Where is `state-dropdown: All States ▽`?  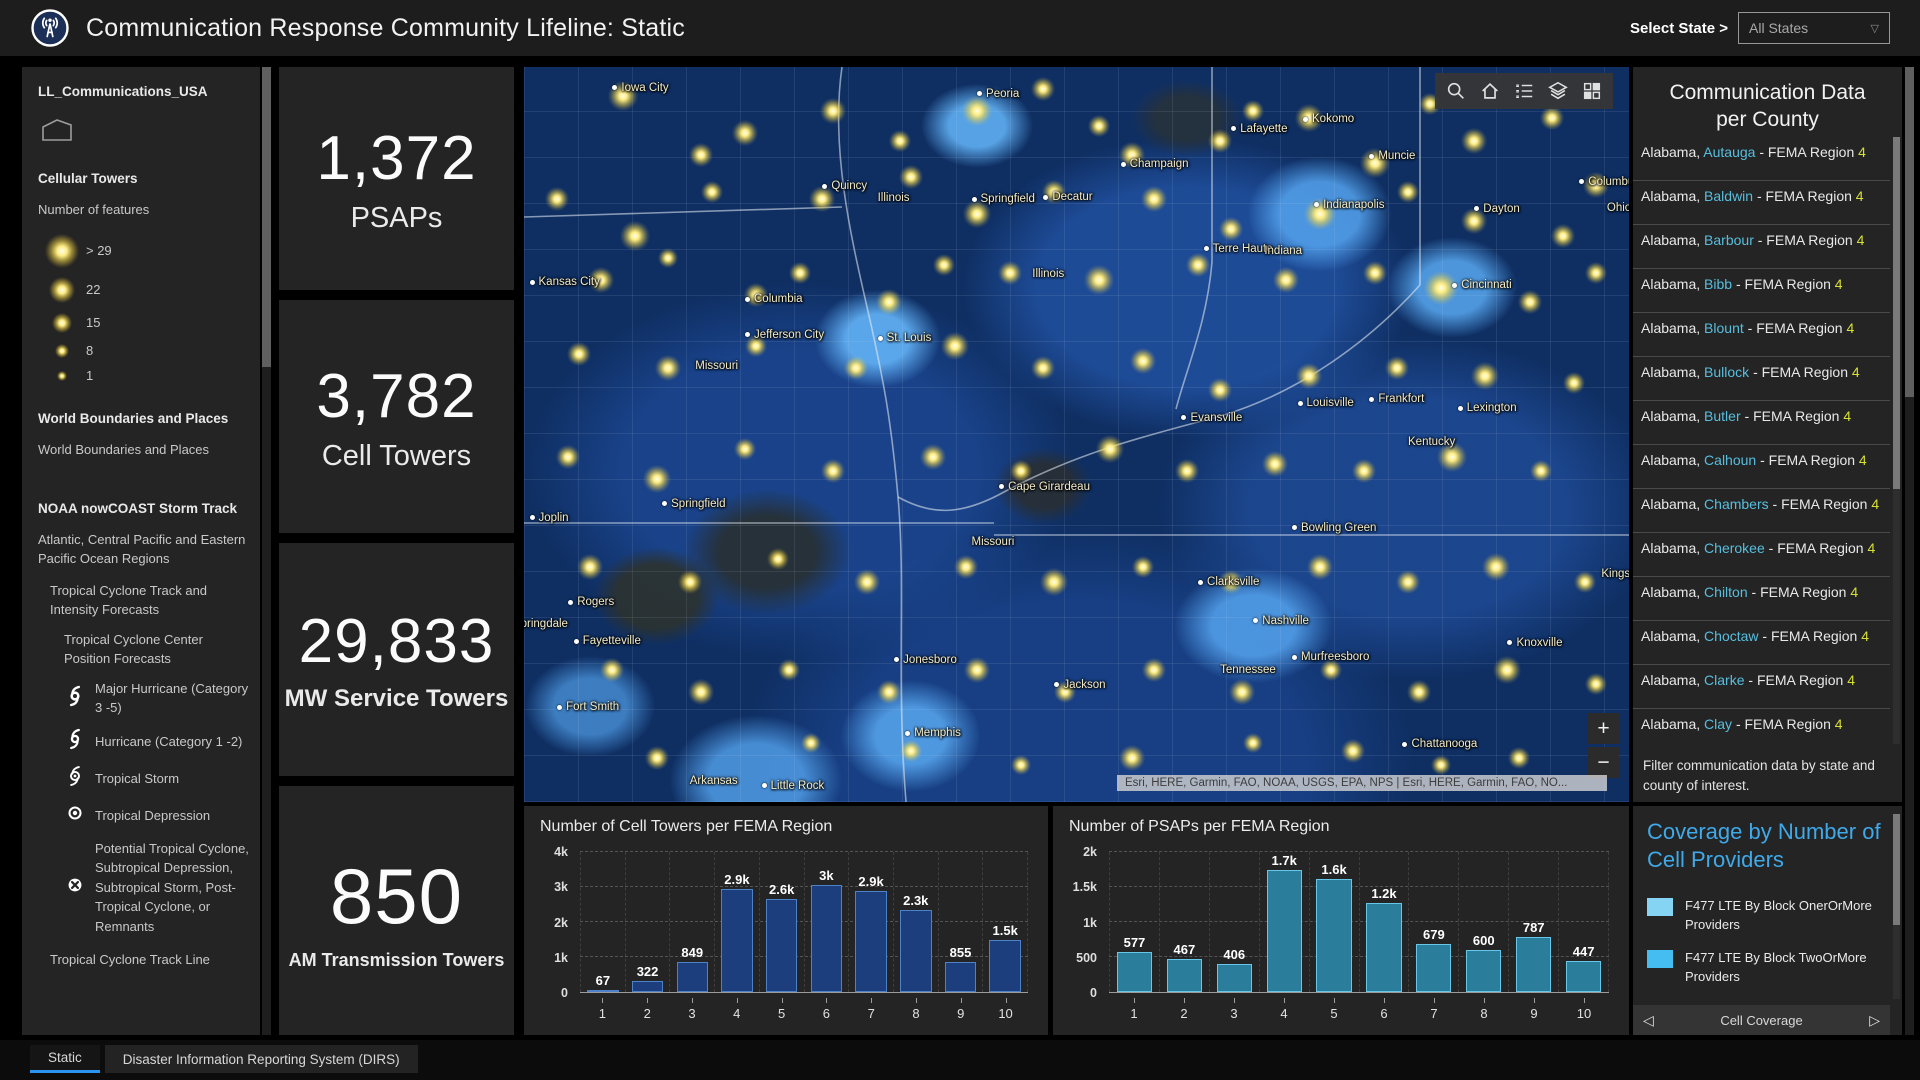 state-dropdown: All States ▽ is located at coordinates (1814, 28).